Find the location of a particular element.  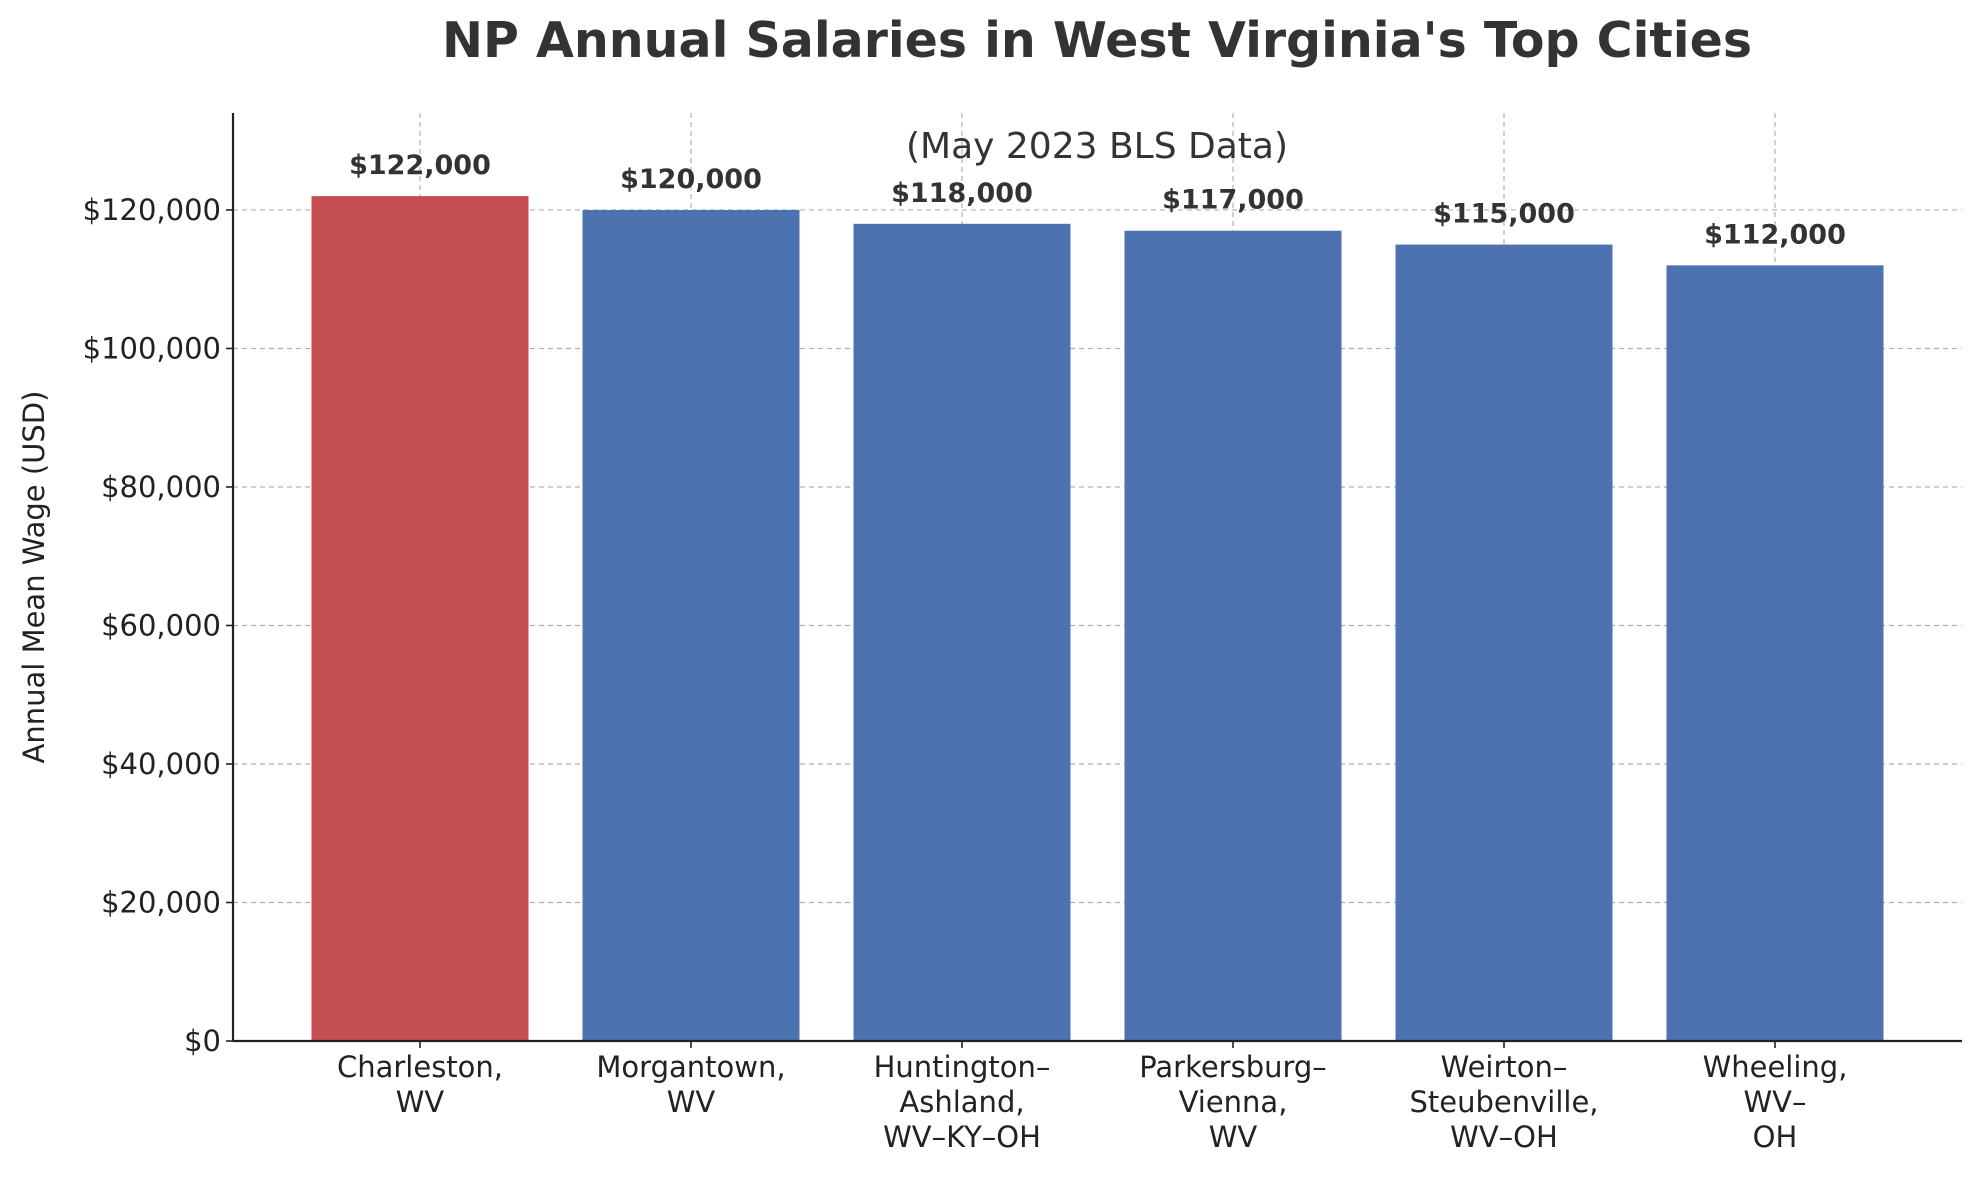

x-tick-label-line: Ashland, is located at coordinates (961, 1102).